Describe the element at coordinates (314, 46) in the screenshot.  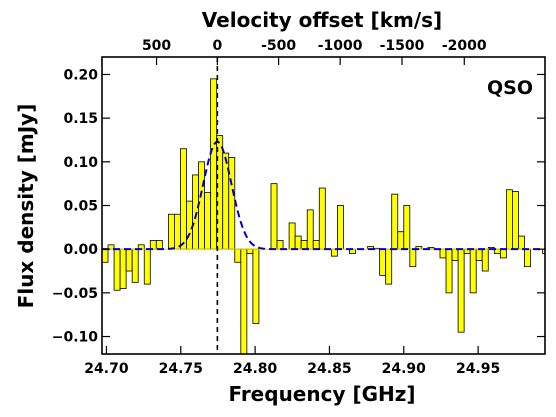
I see `velocity-tick-labels: 500 0 -500 -1000 -1500 -2000` at that location.